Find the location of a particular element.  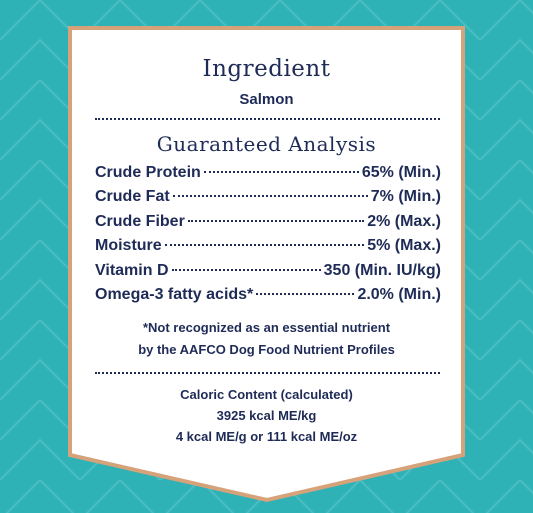

nutrient-name: Moisture is located at coordinates (128, 246).